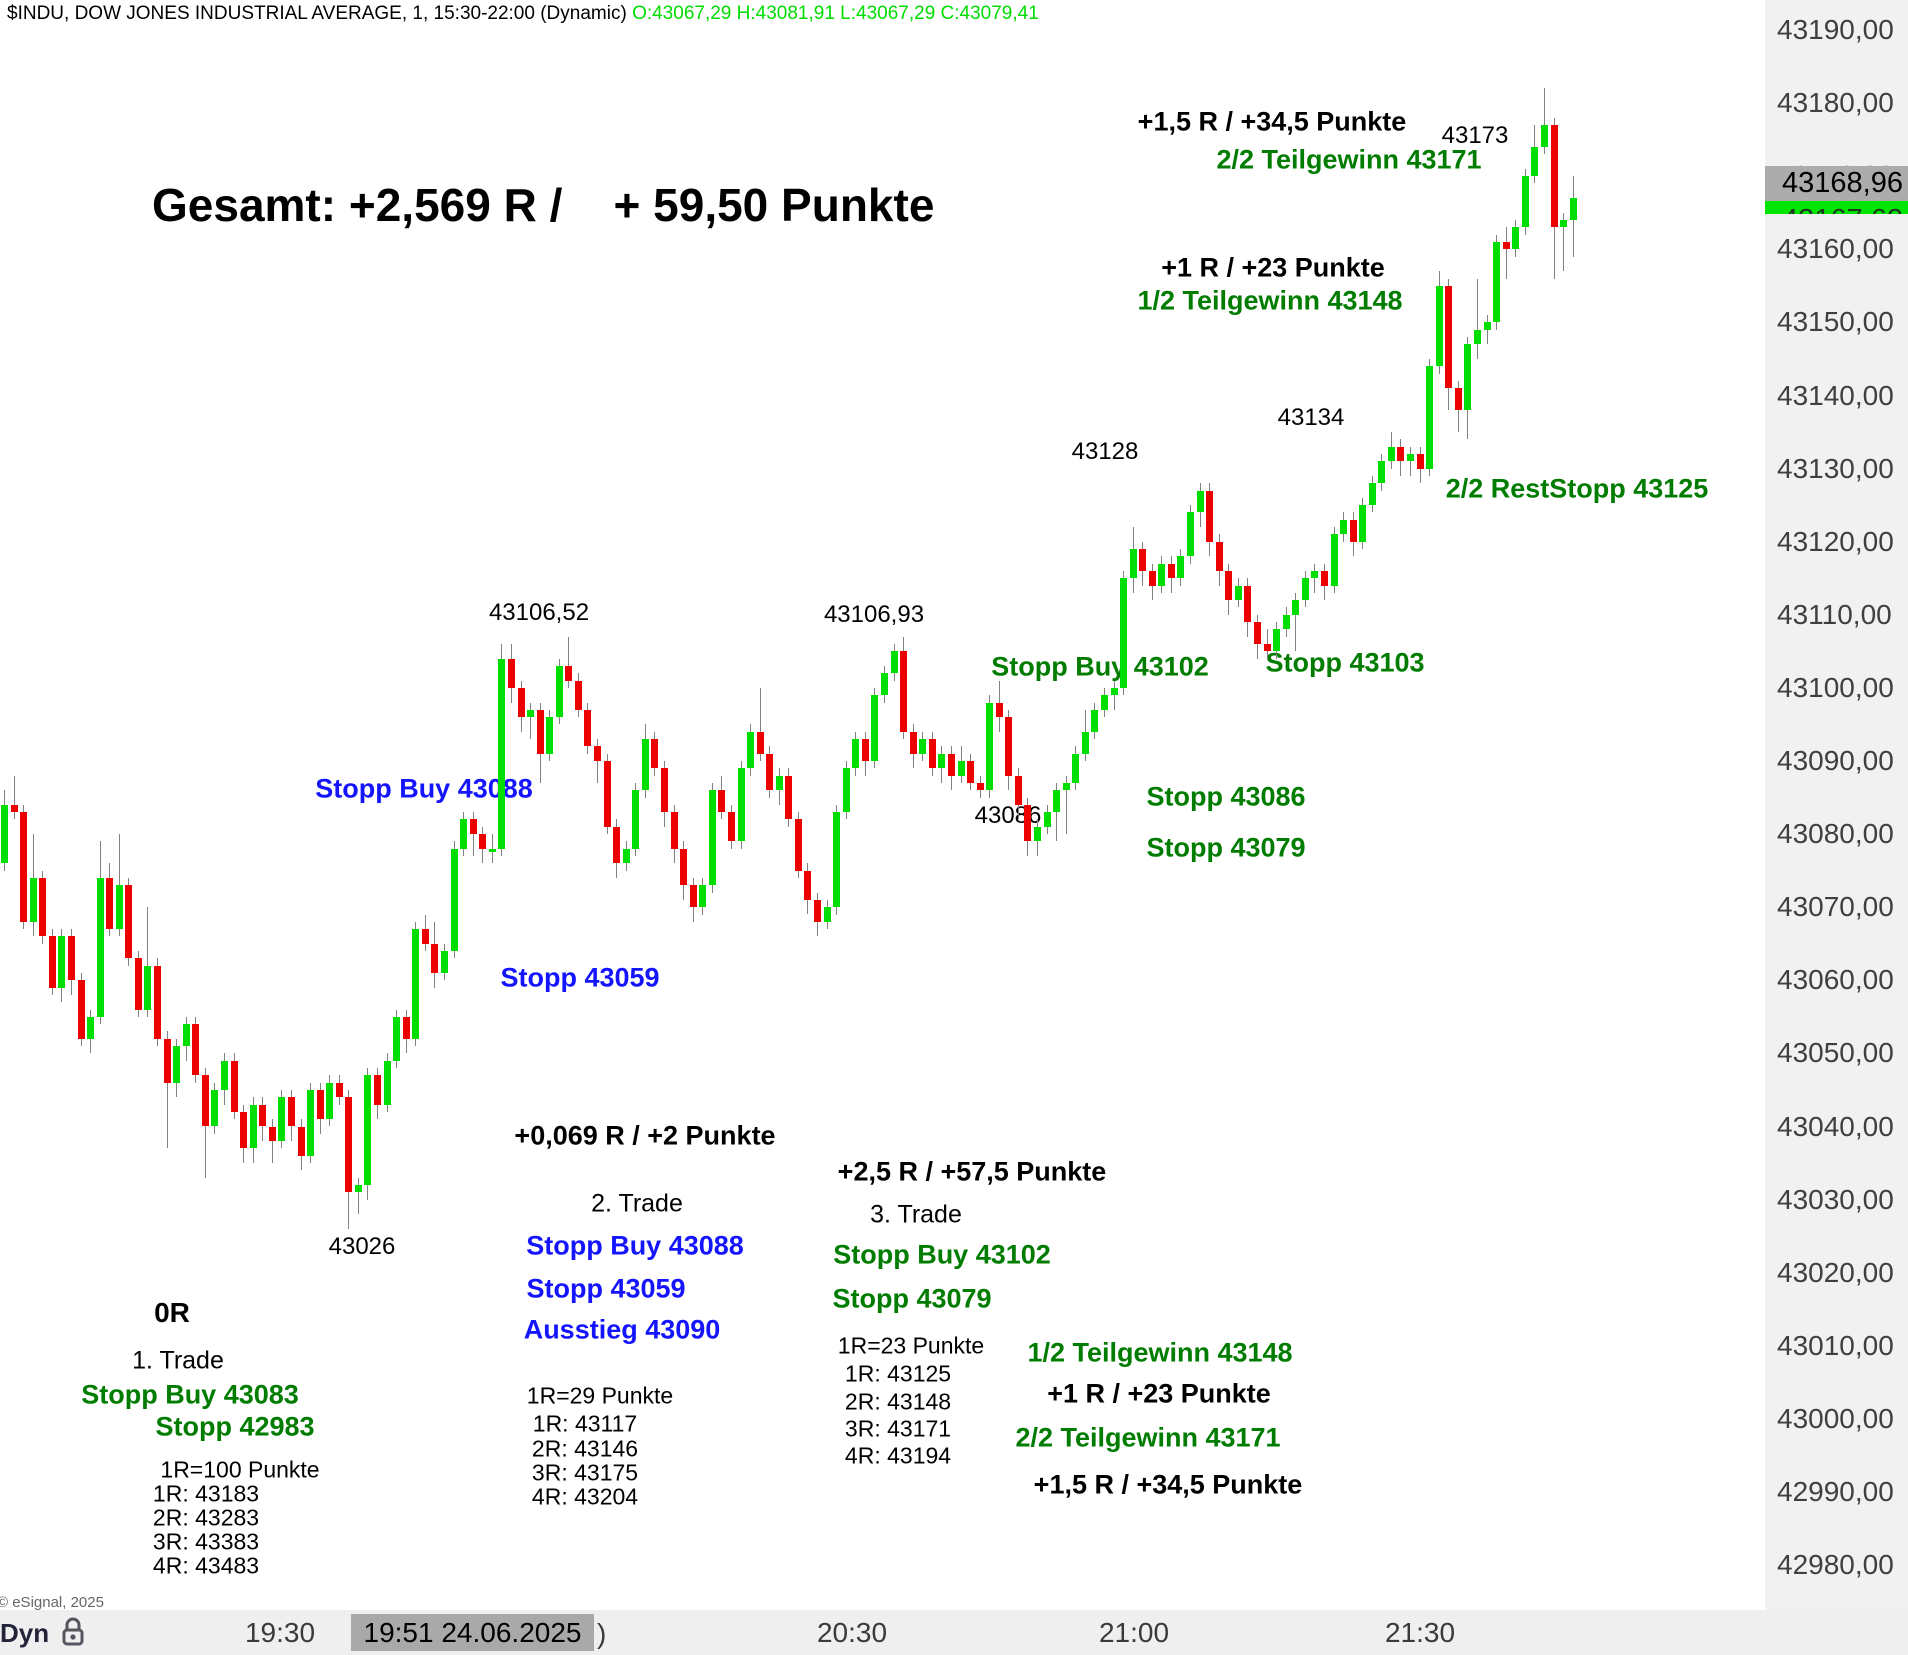  Describe the element at coordinates (1835, 103) in the screenshot. I see `price-tick: 43180,00` at that location.